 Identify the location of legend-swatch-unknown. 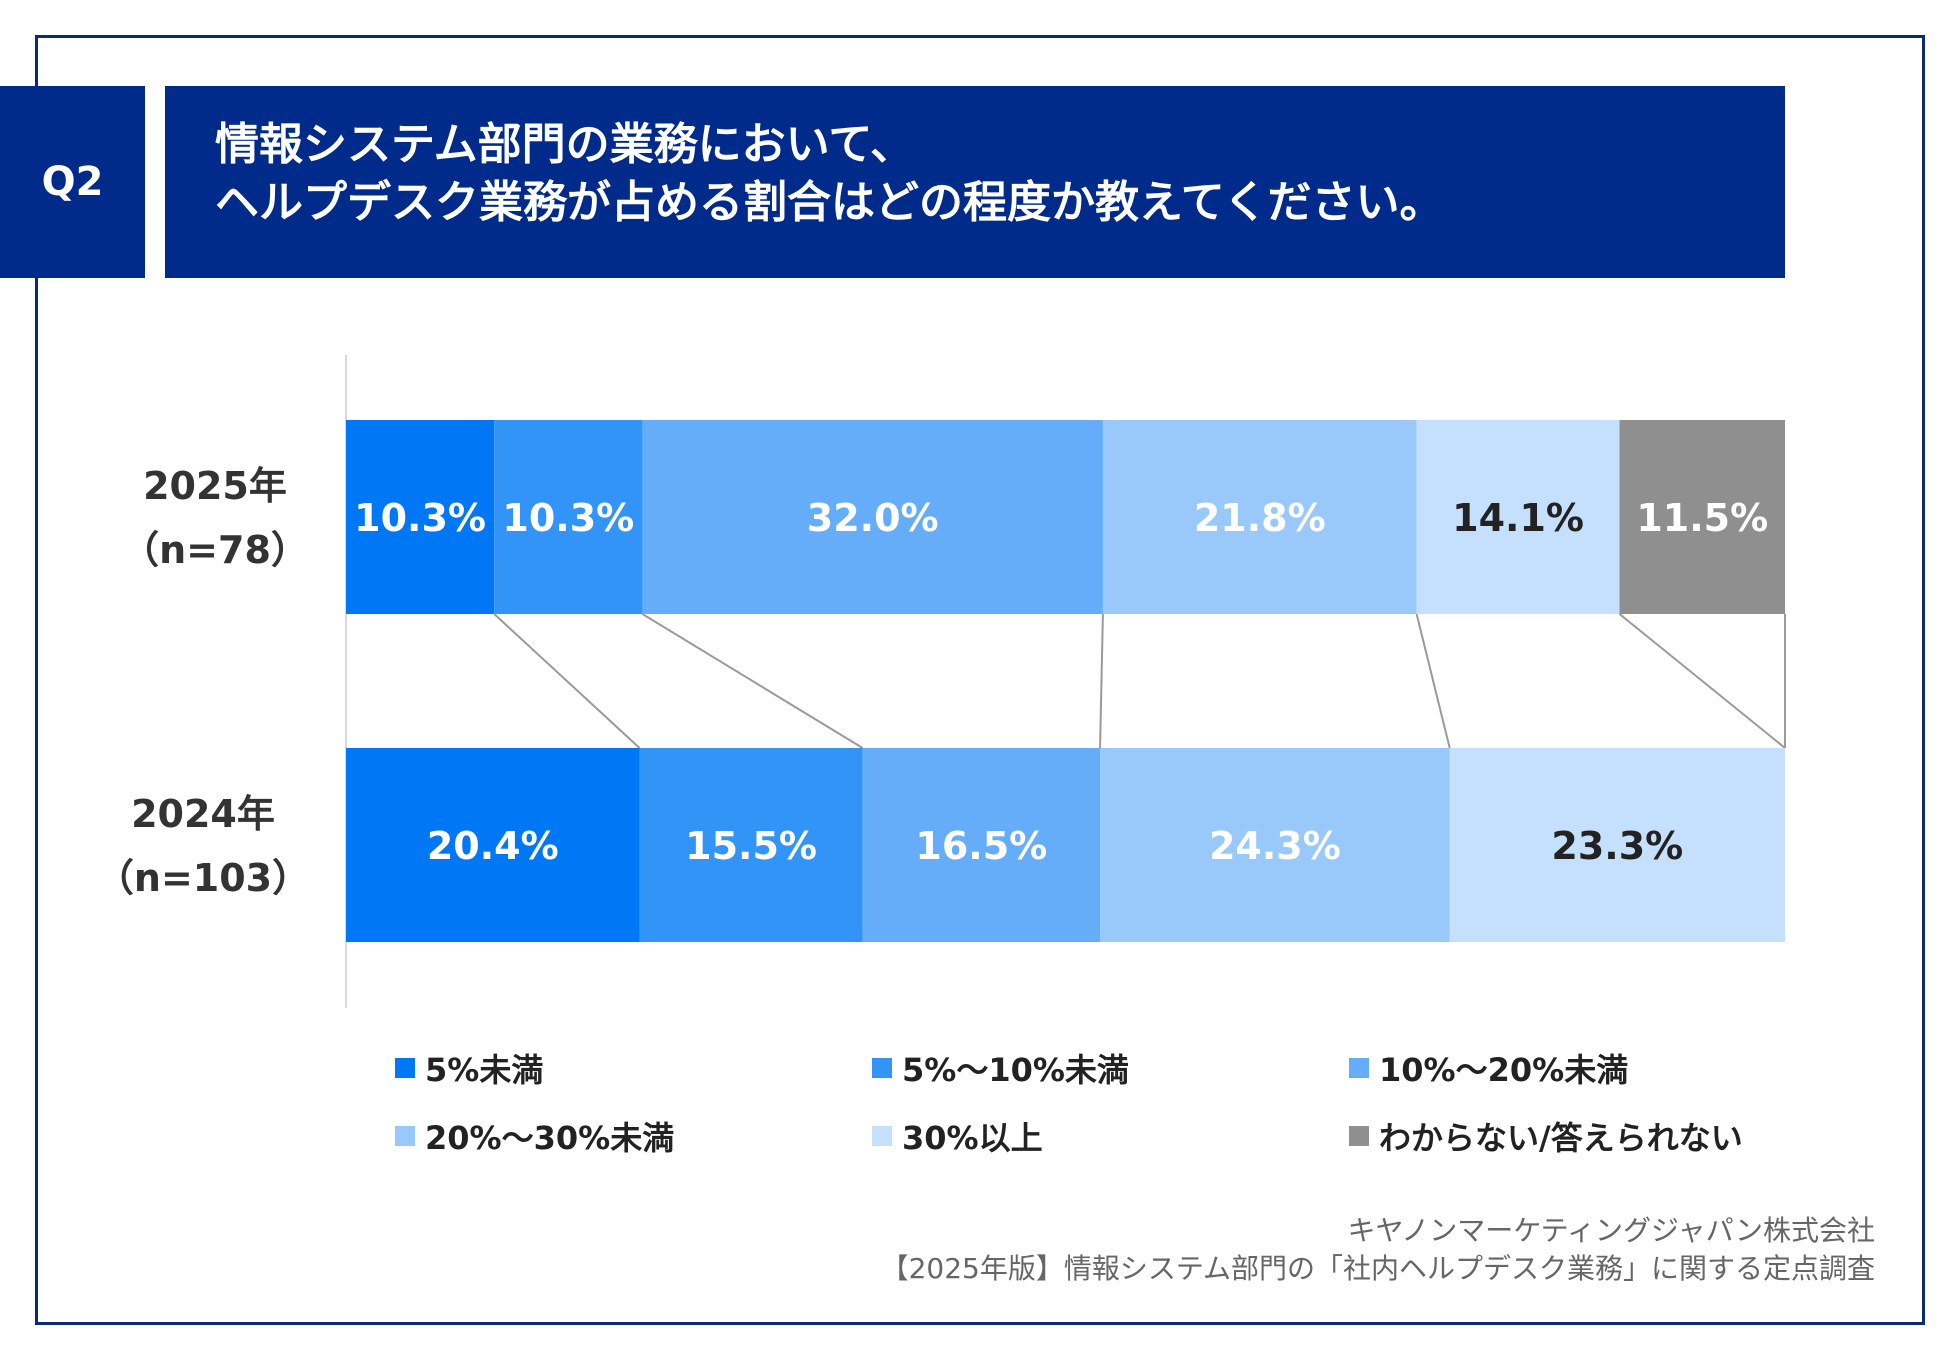
(1359, 1136).